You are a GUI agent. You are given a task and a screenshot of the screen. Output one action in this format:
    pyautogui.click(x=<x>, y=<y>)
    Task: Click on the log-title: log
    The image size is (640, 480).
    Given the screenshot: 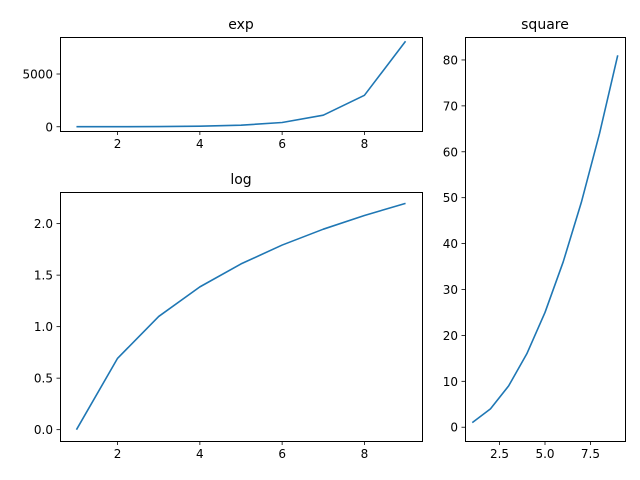 What is the action you would take?
    pyautogui.click(x=240, y=180)
    